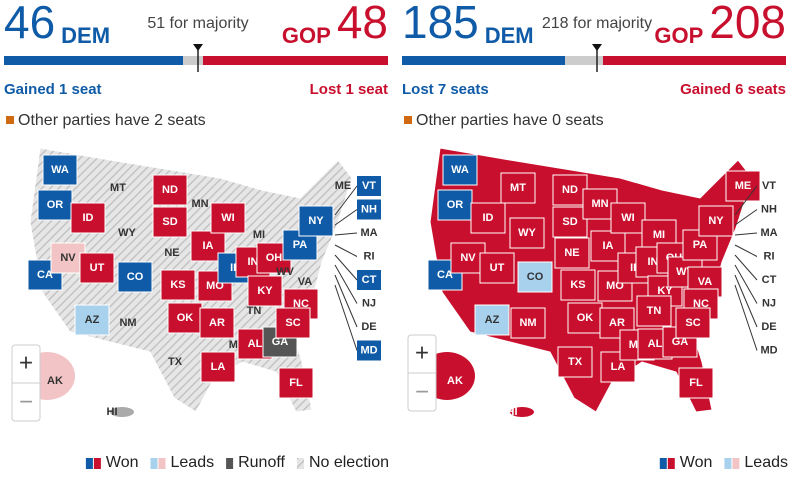 The width and height of the screenshot is (794, 480). What do you see at coordinates (694, 60) in the screenshot?
I see `gop-bar` at bounding box center [694, 60].